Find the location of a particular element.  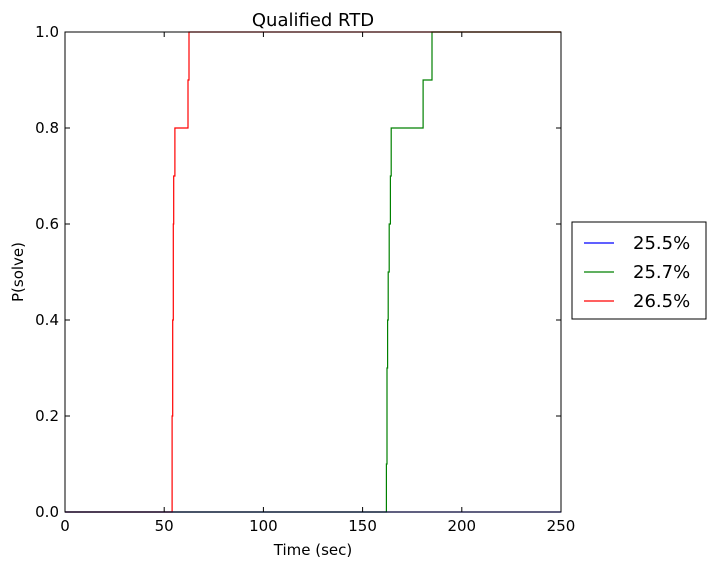

x-tick-label: 50 is located at coordinates (164, 526).